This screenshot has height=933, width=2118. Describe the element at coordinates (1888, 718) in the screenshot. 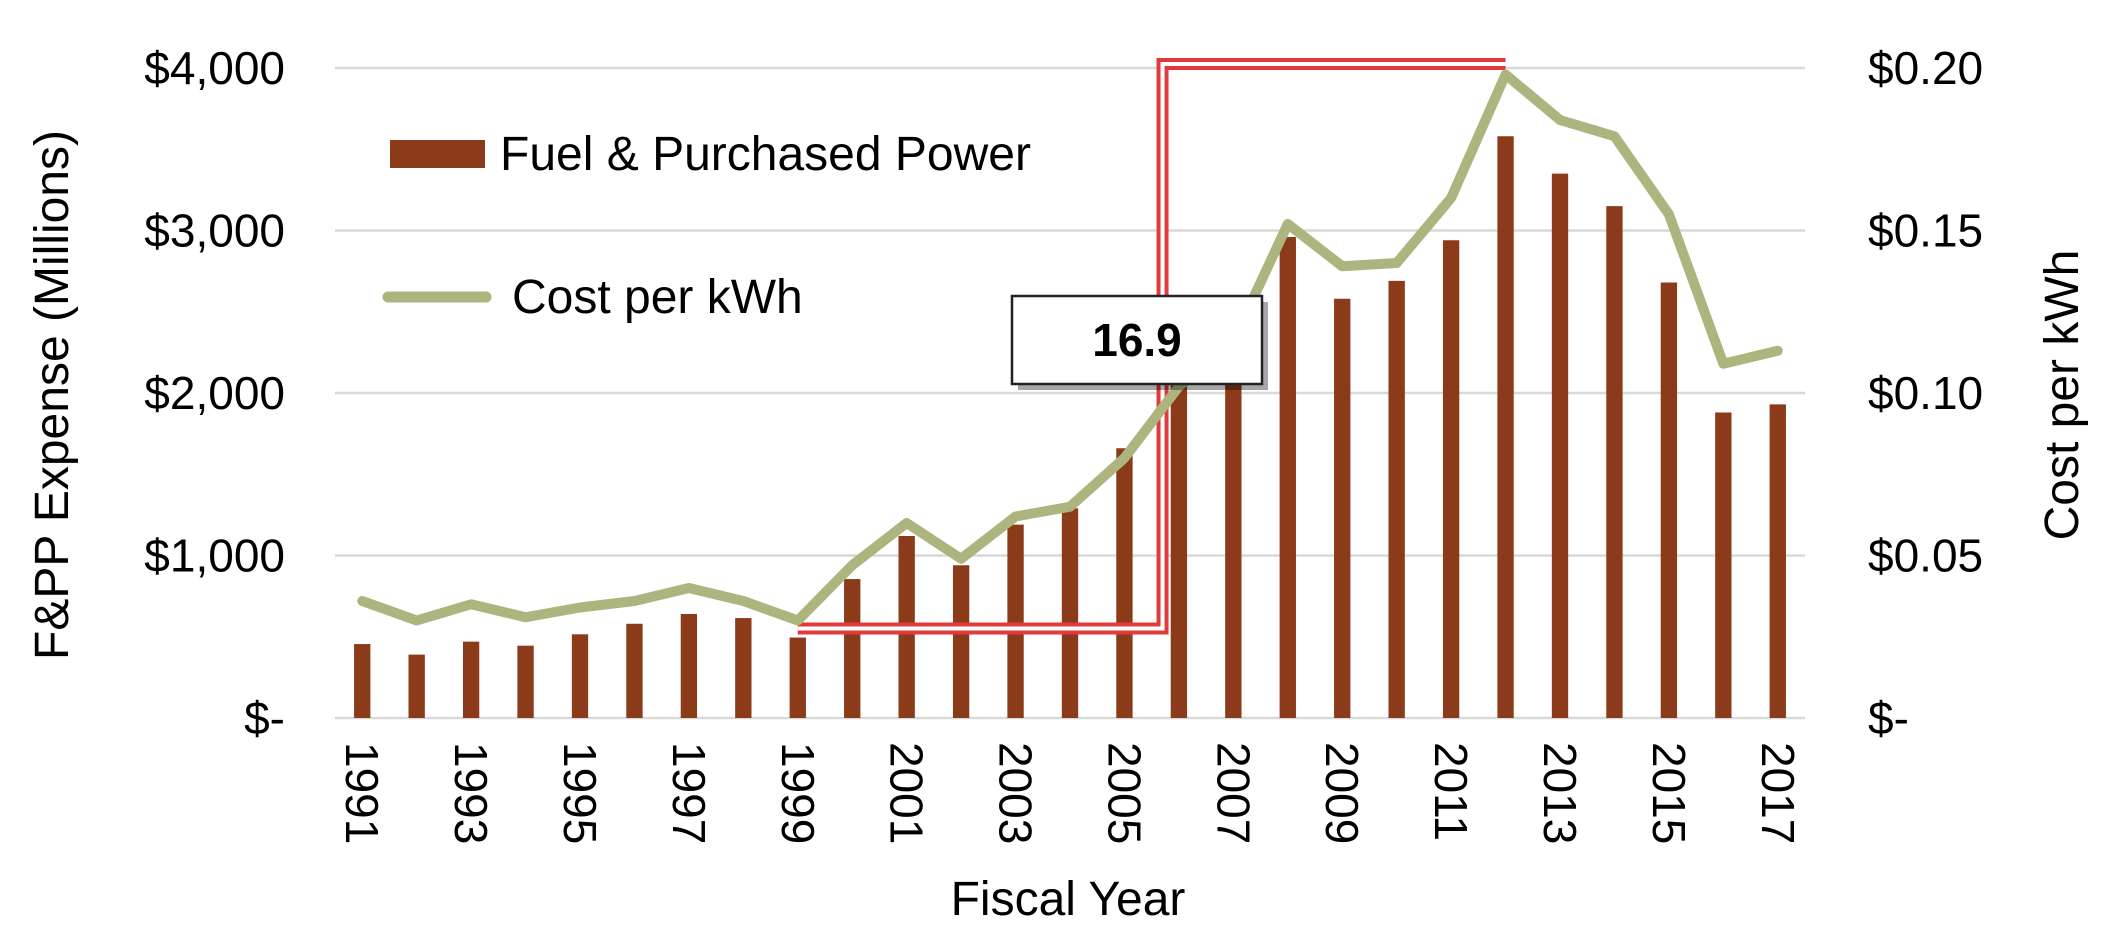

I see `y-right-tick-label: $-` at that location.